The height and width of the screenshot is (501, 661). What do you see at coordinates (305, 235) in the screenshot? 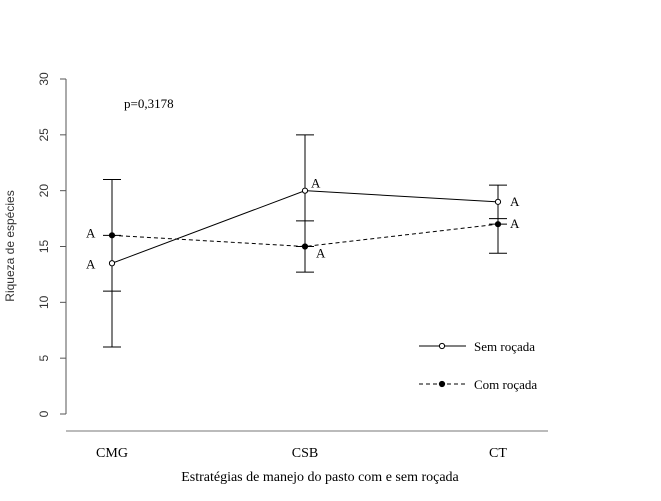
I see `series-line` at bounding box center [305, 235].